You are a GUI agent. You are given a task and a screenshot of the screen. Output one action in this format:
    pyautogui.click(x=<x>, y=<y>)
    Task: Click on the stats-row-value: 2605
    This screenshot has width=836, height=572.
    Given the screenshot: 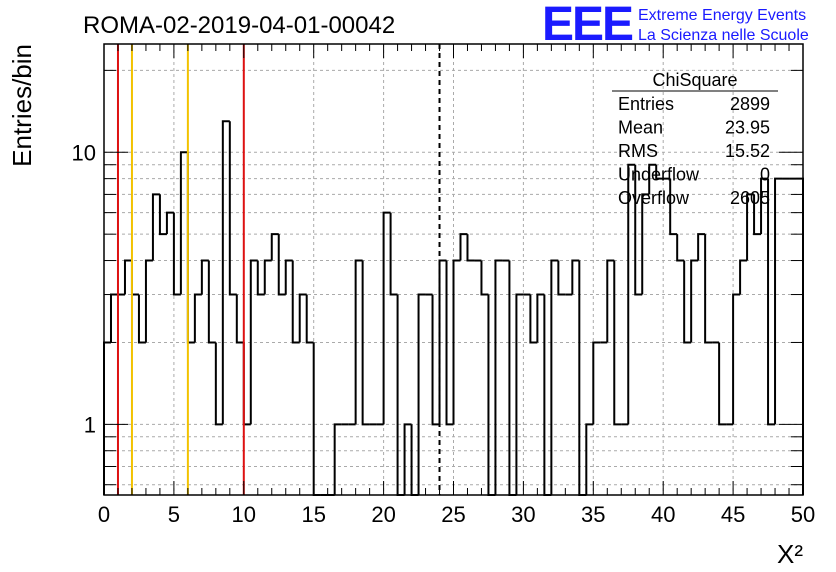 What is the action you would take?
    pyautogui.click(x=750, y=198)
    